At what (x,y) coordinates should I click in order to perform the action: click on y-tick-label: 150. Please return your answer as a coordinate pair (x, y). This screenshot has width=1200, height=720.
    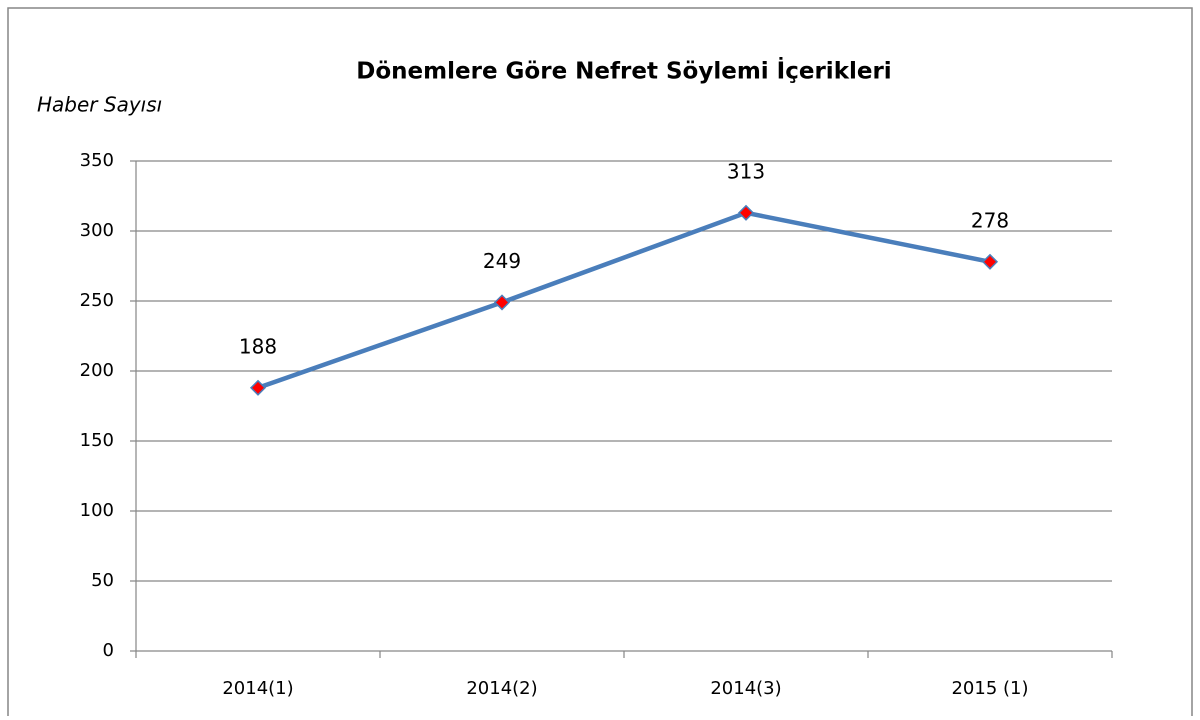
    Looking at the image, I should click on (97, 440).